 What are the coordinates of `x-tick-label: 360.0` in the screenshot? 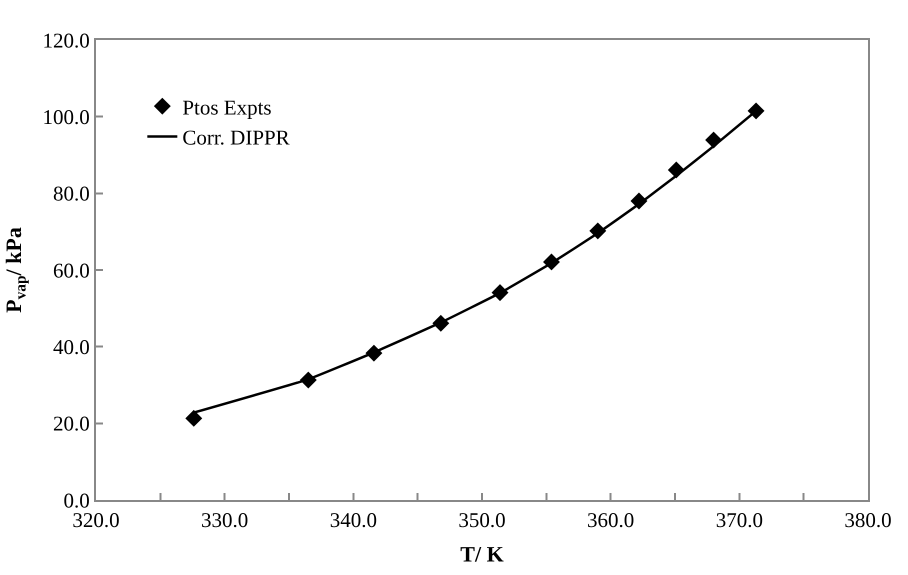 It's located at (610, 520).